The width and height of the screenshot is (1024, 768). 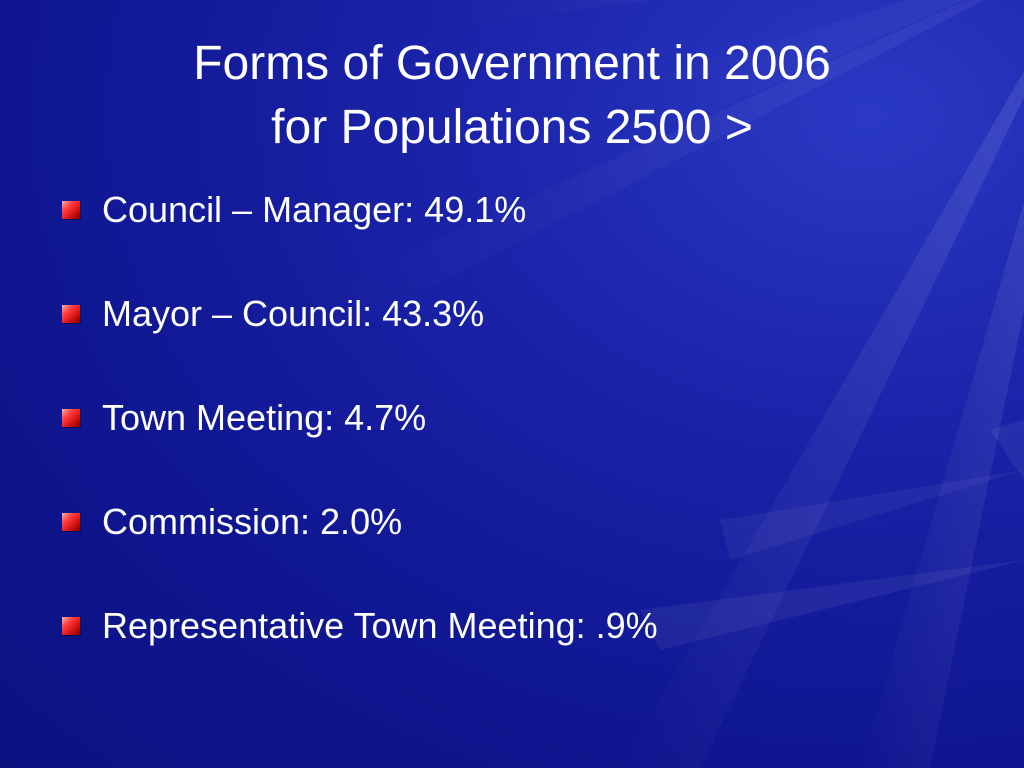 I want to click on list-item: Representative Town Meeting: .9%, so click(x=360, y=626).